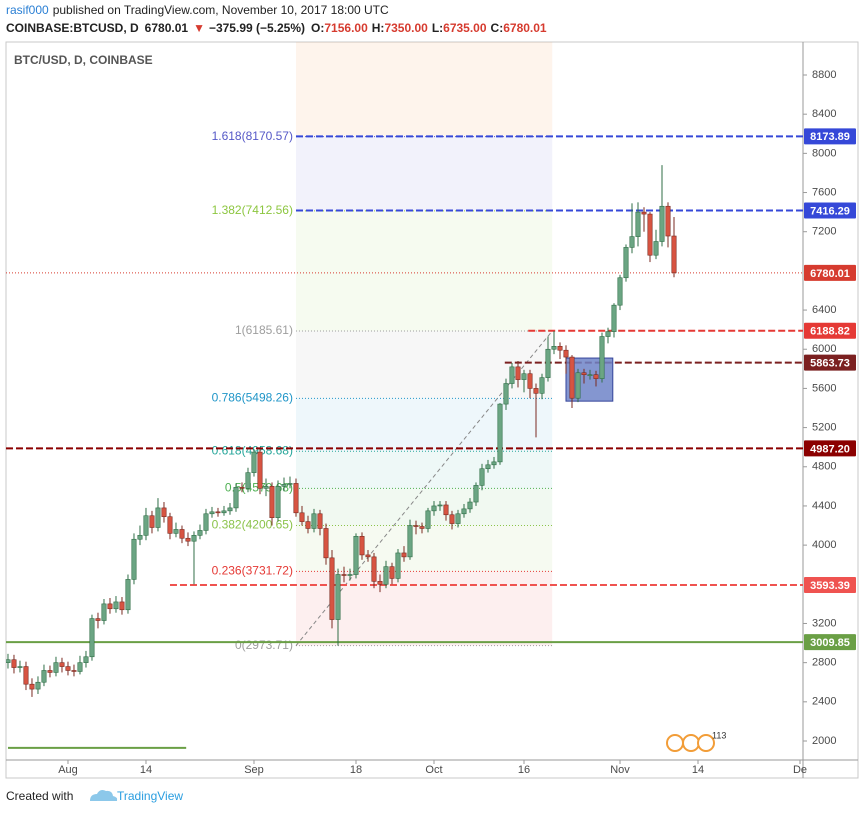 This screenshot has width=860, height=814. I want to click on ohlc-value: 6735.00, so click(465, 28).